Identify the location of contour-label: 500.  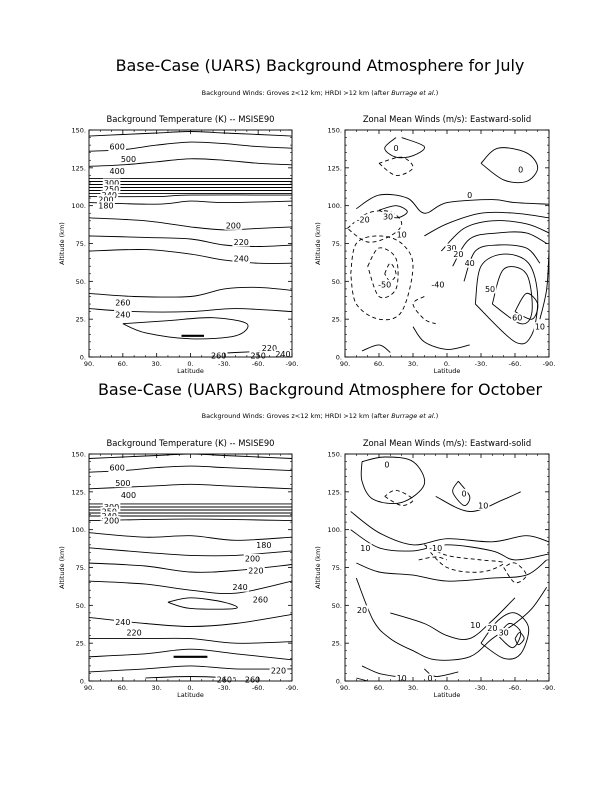
(128, 159).